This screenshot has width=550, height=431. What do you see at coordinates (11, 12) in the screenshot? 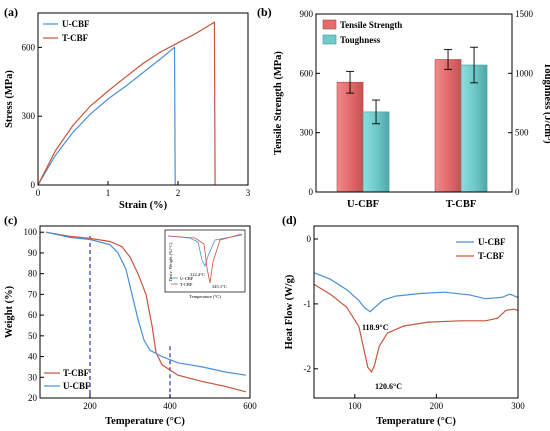
I see `panel-a-label: (a)` at bounding box center [11, 12].